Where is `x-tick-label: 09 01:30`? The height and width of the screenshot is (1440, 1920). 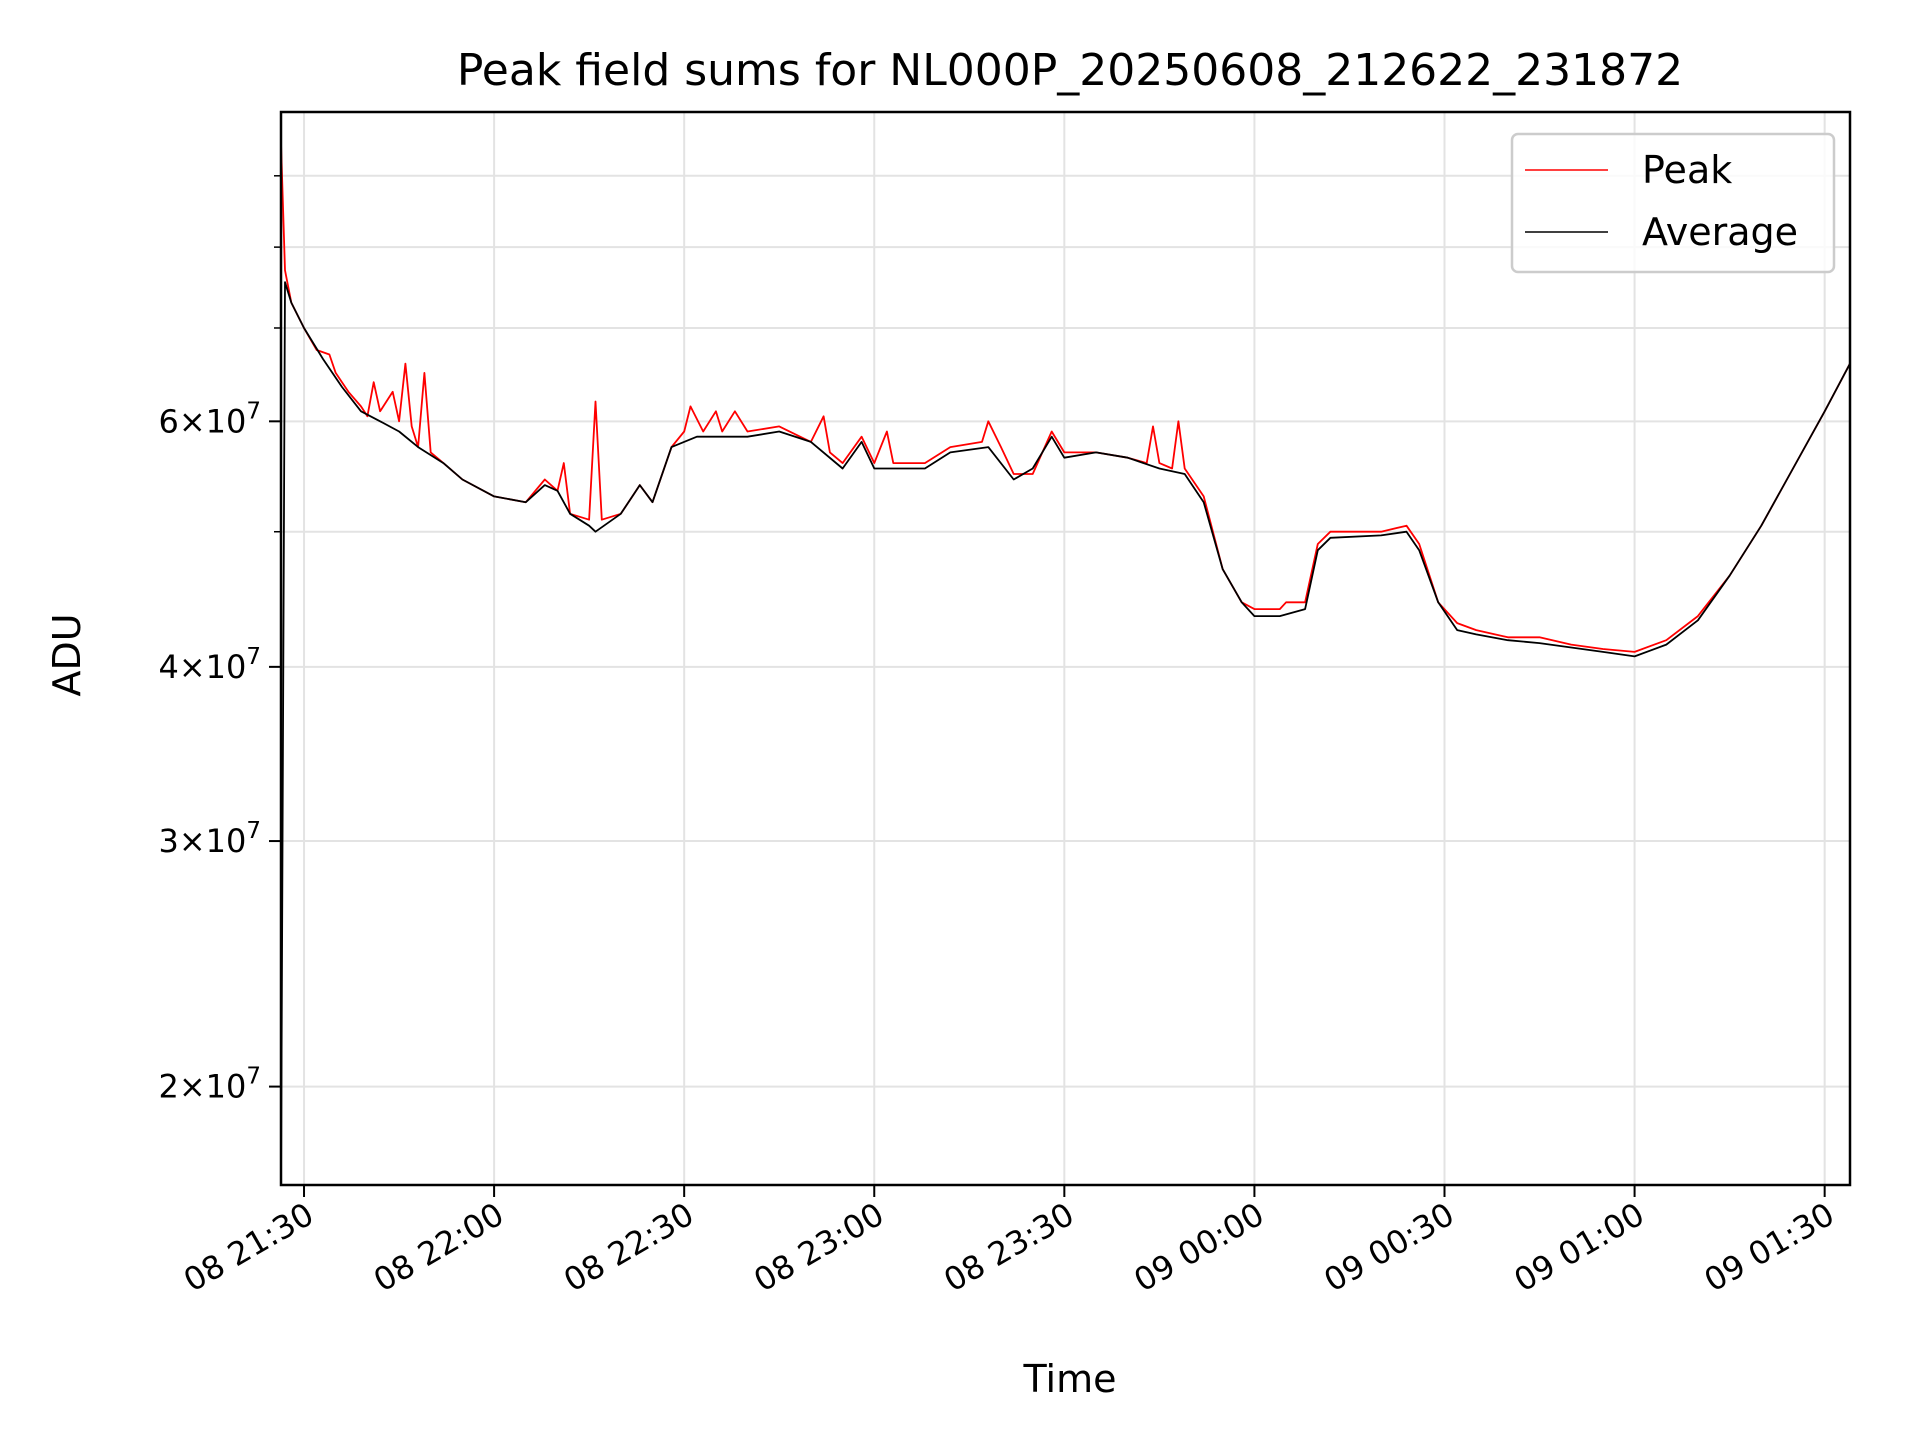
x-tick-label: 09 01:30 is located at coordinates (1769, 1247).